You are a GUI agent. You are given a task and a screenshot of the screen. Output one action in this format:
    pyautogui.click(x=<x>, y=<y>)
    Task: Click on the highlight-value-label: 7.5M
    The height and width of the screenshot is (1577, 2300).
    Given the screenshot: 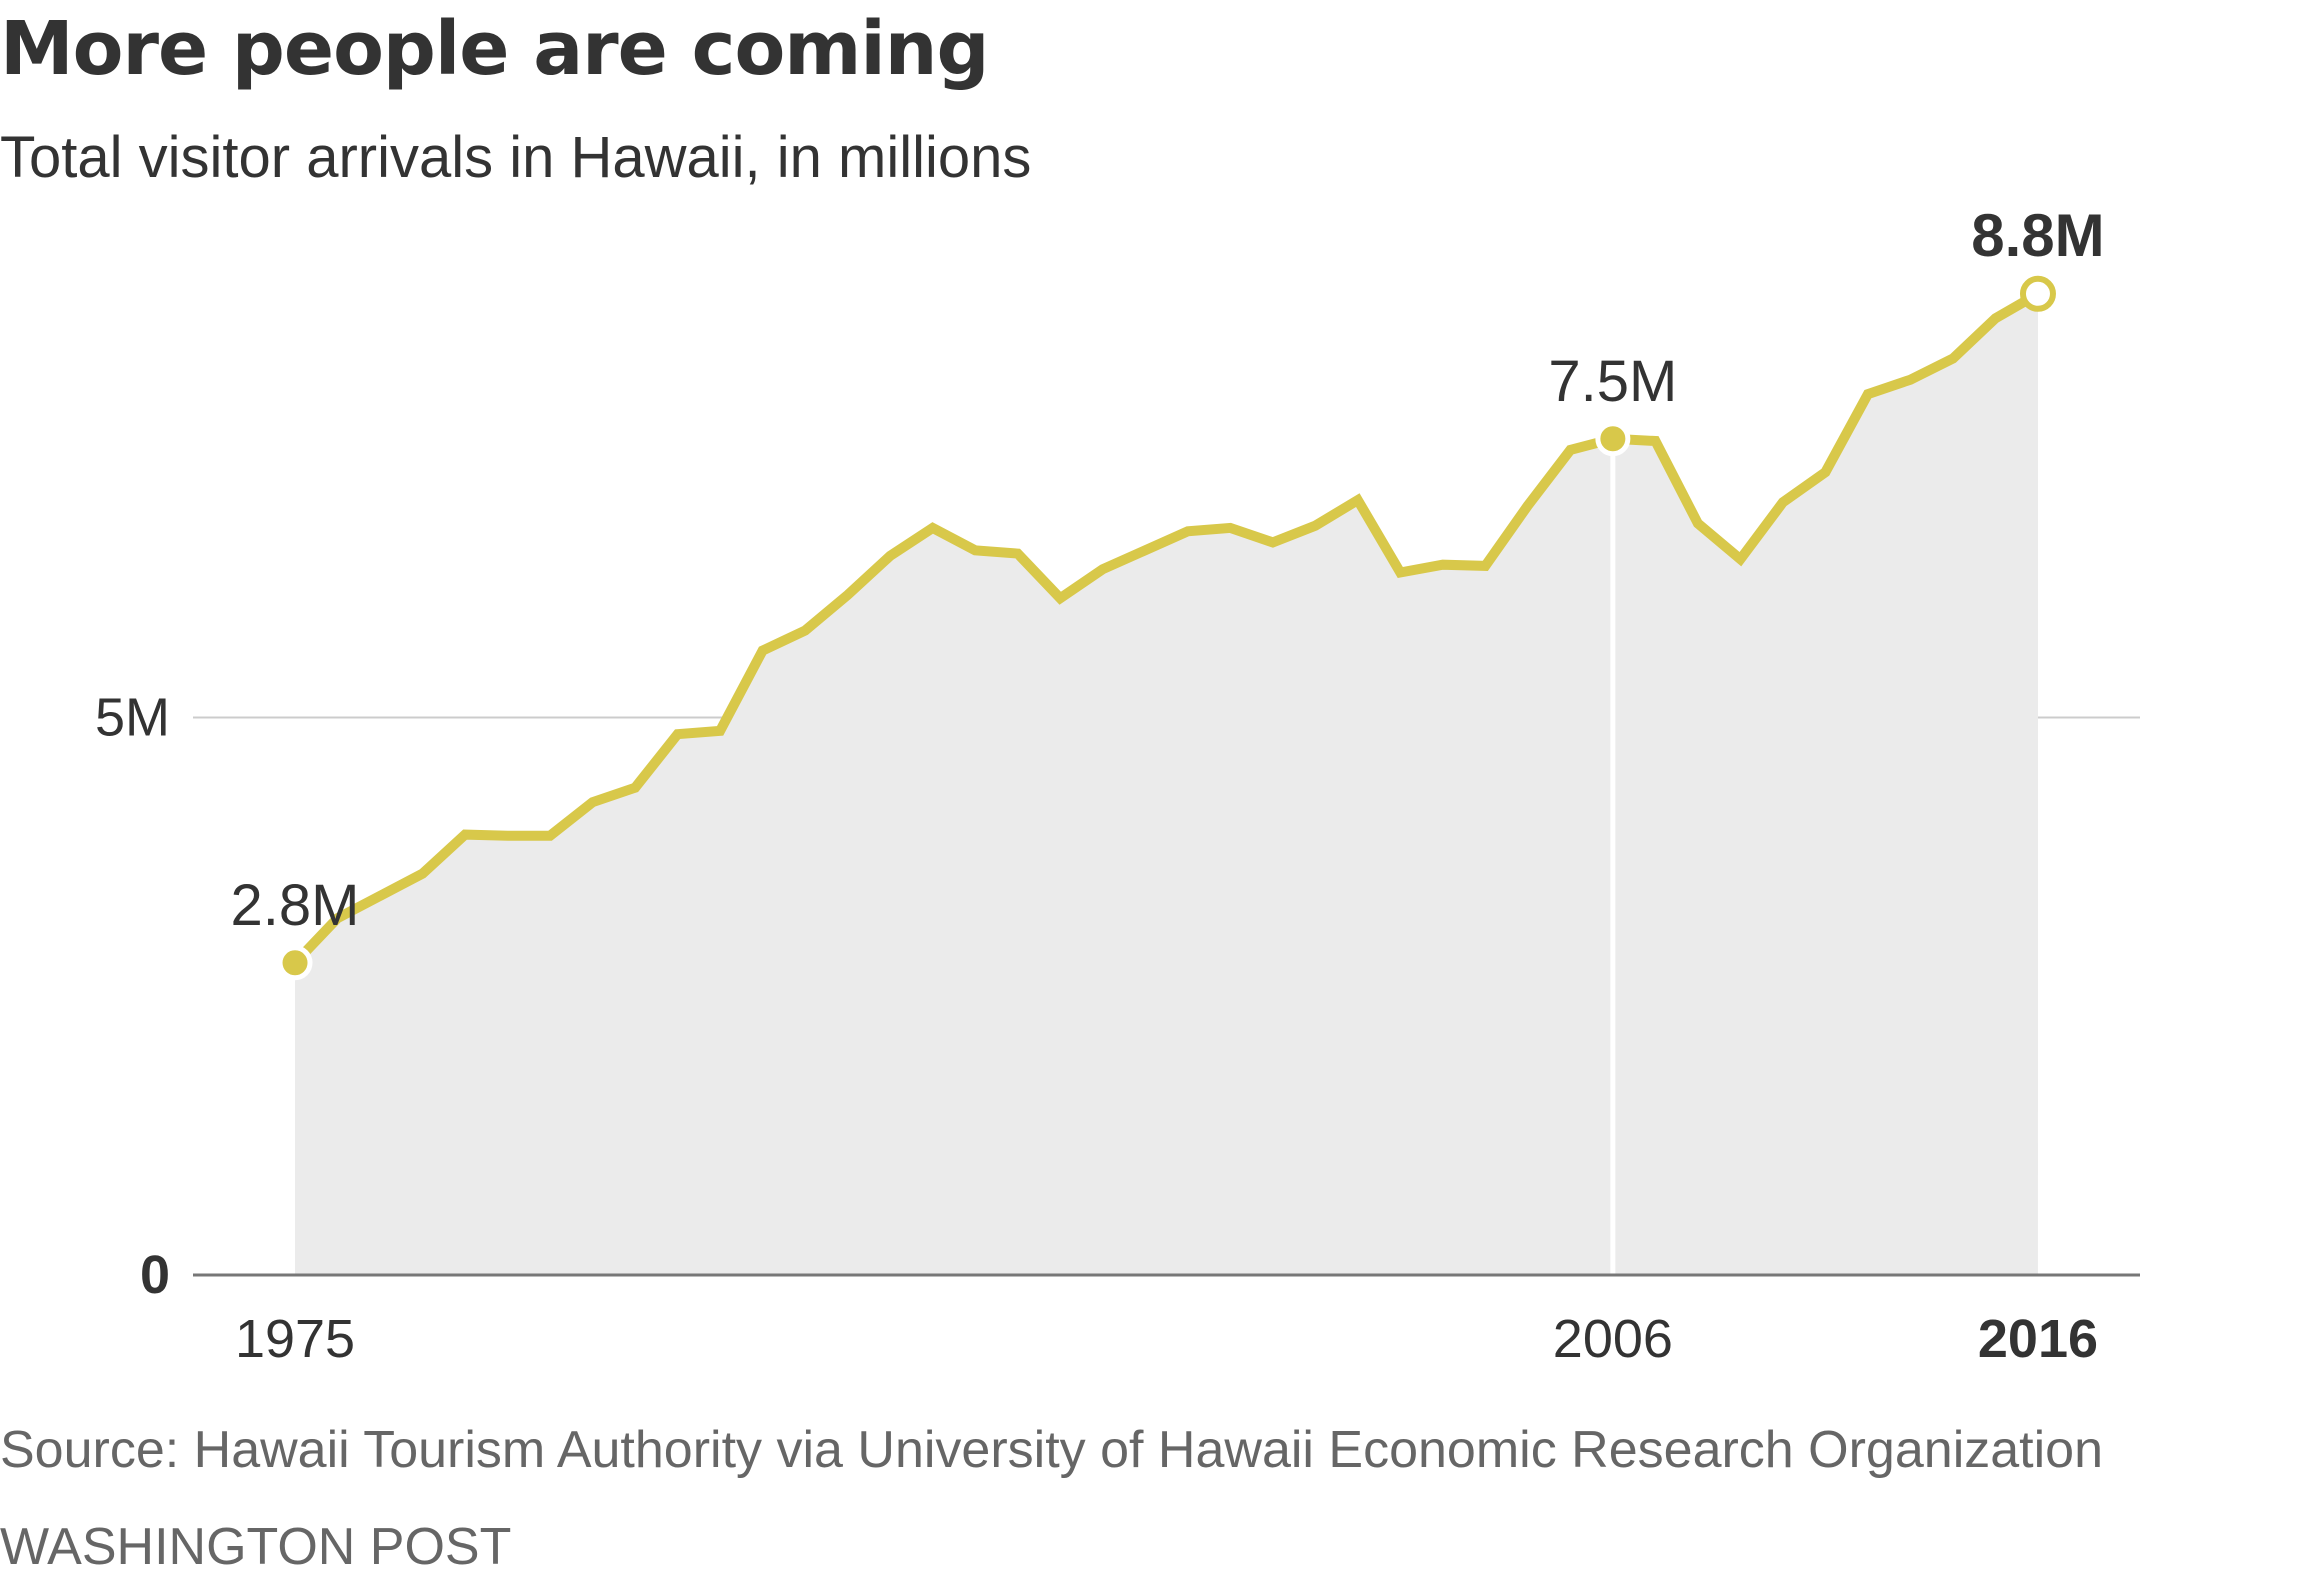 What is the action you would take?
    pyautogui.click(x=1612, y=381)
    